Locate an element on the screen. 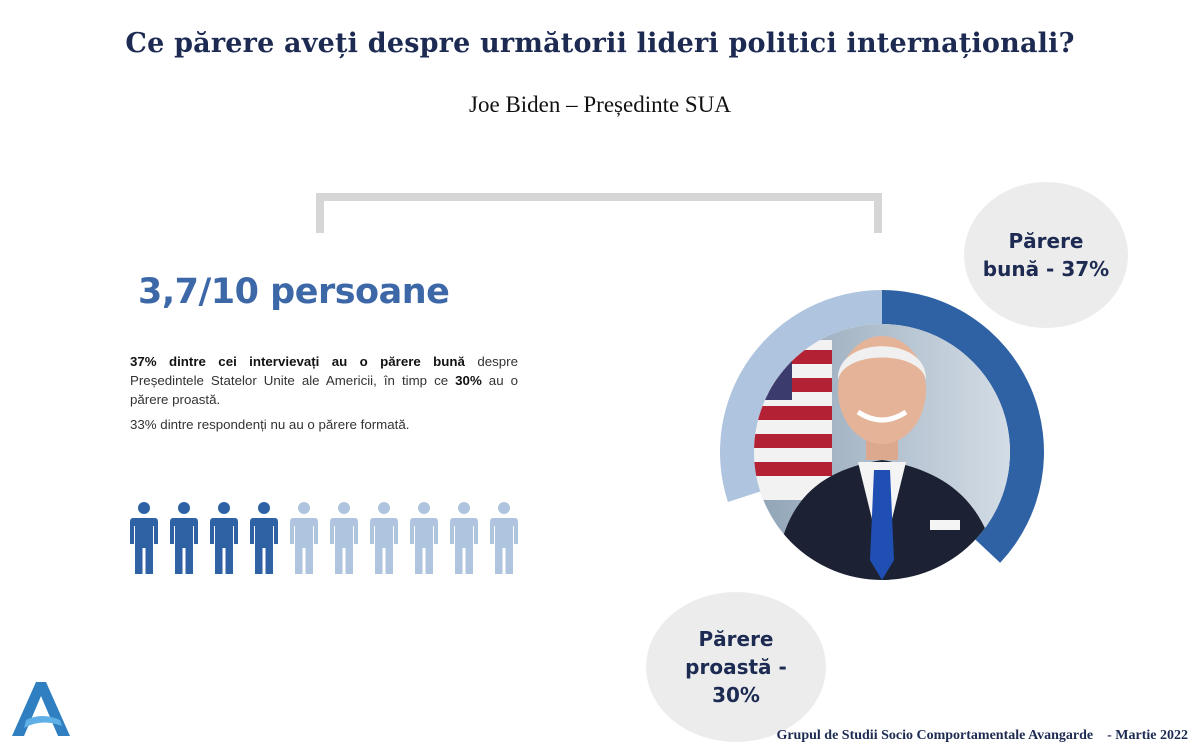  good-opinion-label: Părere bună - 37% is located at coordinates (1046, 255).